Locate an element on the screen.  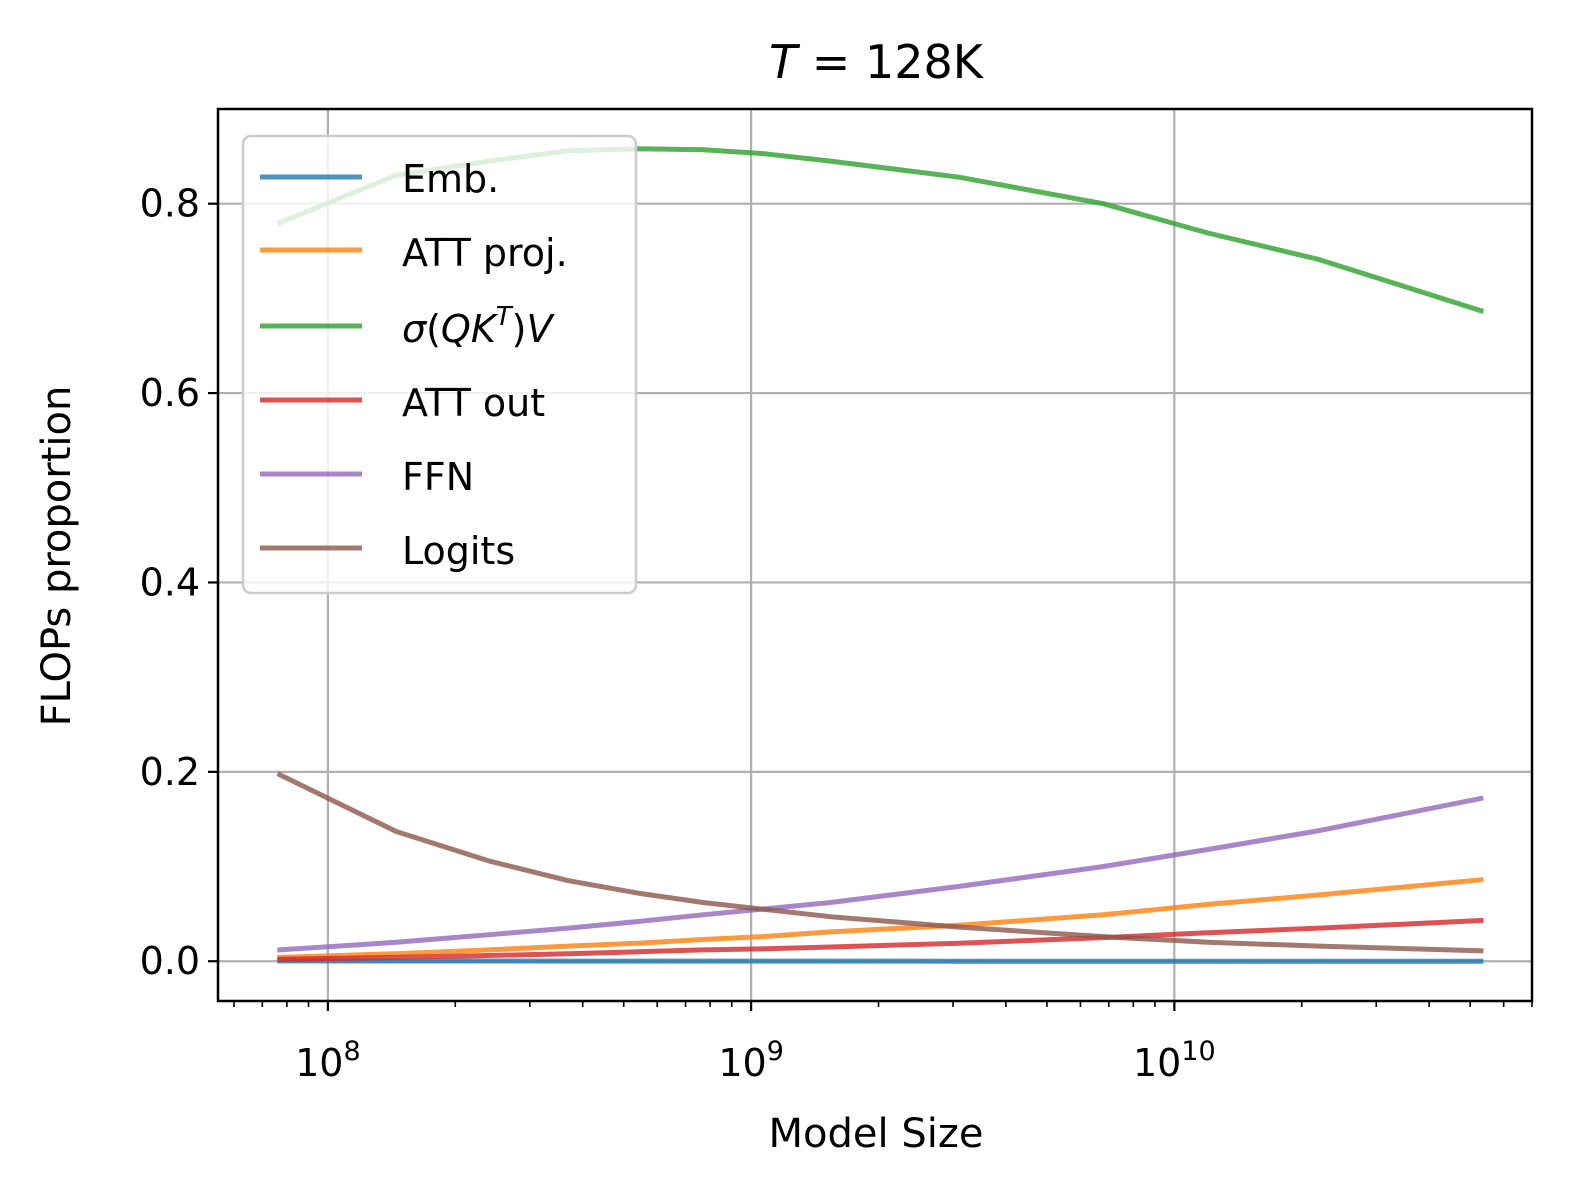
series-line-att-out is located at coordinates (880, 939).